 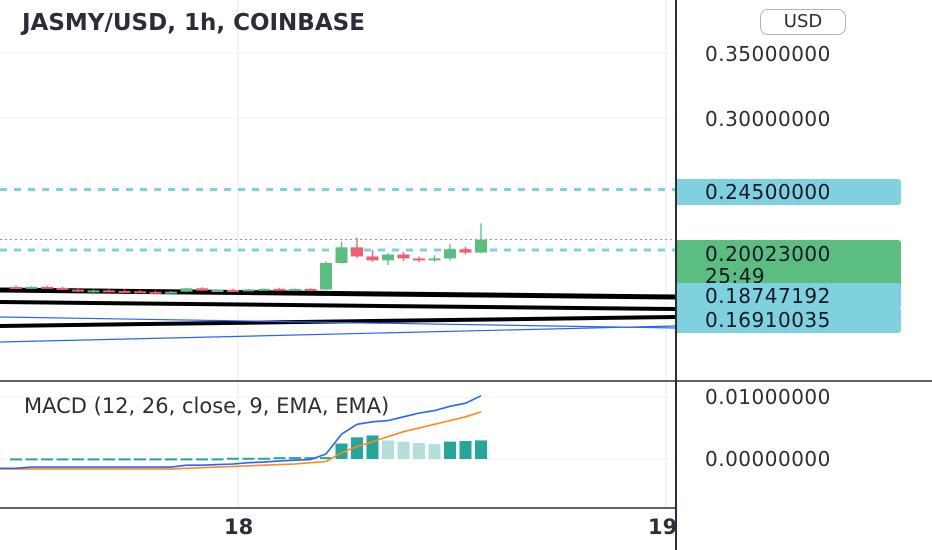 I want to click on price-tag-level: 0.24500000, so click(x=789, y=192).